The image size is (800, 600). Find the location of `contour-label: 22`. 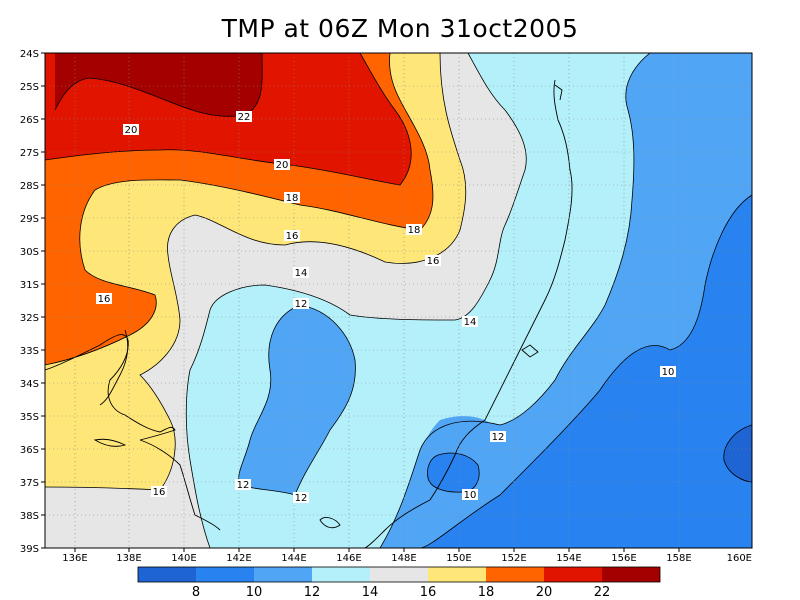

contour-label: 22 is located at coordinates (244, 117).